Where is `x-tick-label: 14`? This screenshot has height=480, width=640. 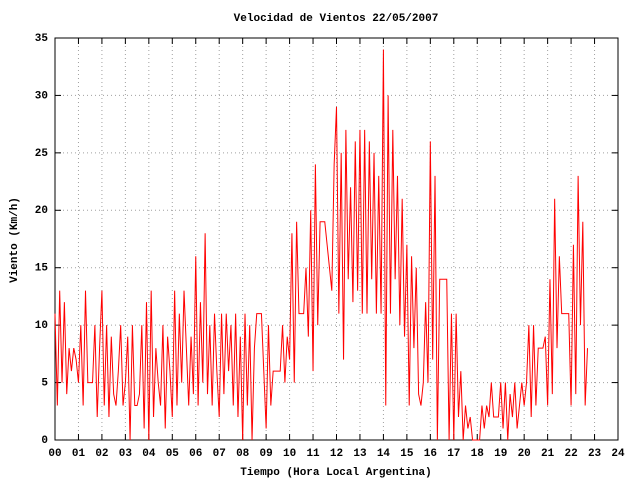 x-tick-label: 14 is located at coordinates (384, 454).